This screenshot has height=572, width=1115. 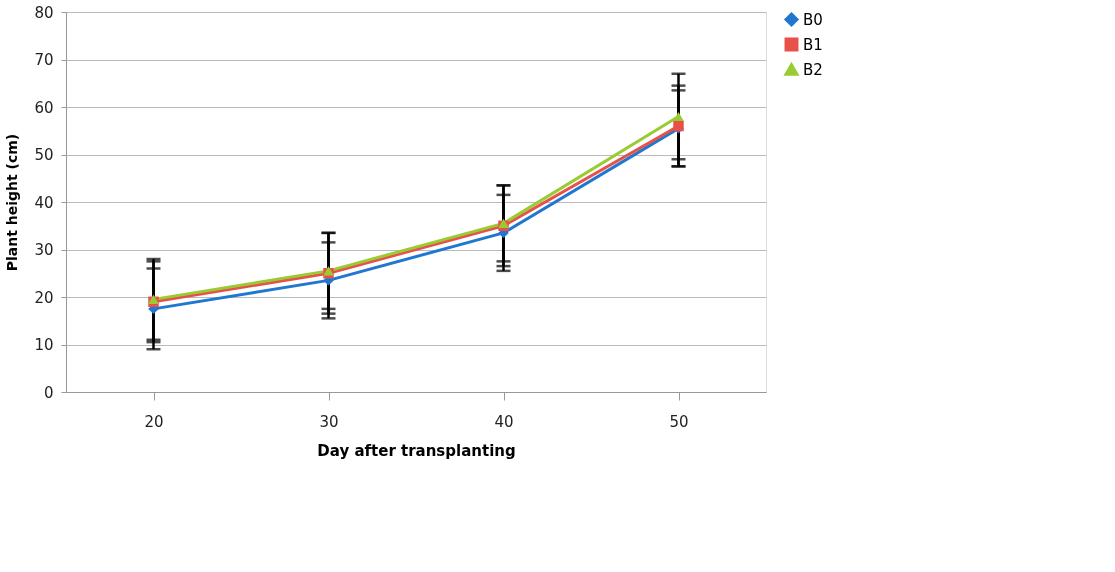 What do you see at coordinates (44, 297) in the screenshot?
I see `y-tick-label: 20` at bounding box center [44, 297].